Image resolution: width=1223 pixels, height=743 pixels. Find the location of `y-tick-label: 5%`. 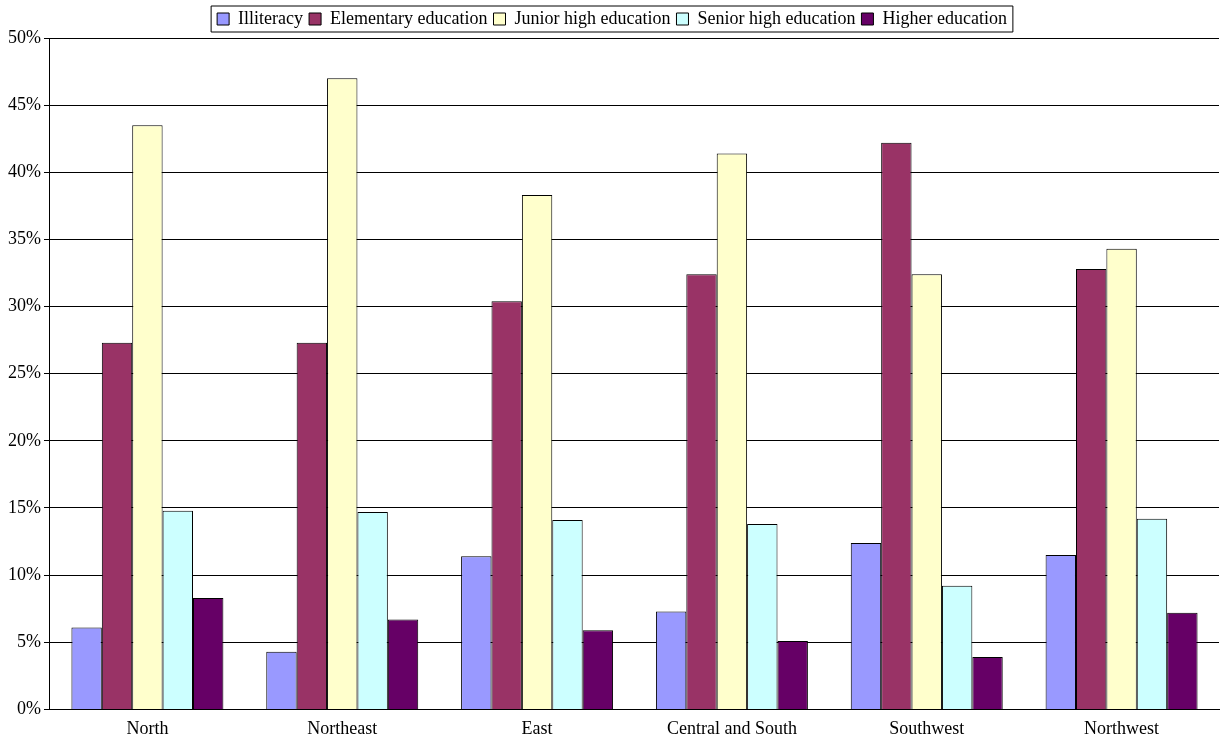

y-tick-label: 5% is located at coordinates (28, 640).